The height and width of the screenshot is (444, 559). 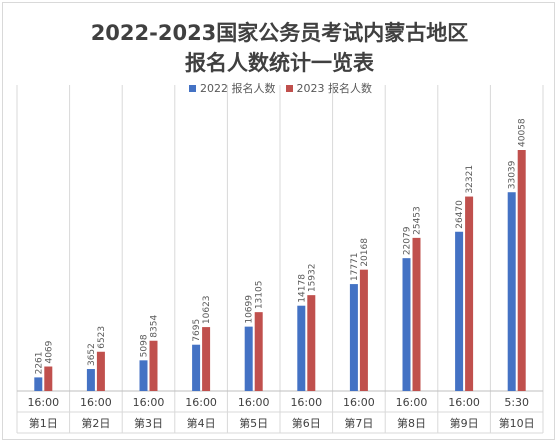 What do you see at coordinates (207, 309) in the screenshot?
I see `data-label-2023: 10623` at bounding box center [207, 309].